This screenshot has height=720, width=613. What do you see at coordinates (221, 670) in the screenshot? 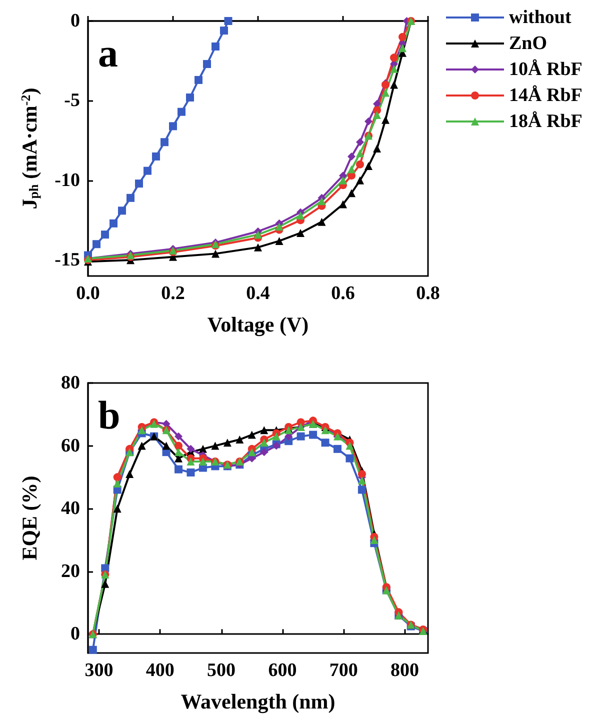
I see `x-tick-label: 500` at bounding box center [221, 670].